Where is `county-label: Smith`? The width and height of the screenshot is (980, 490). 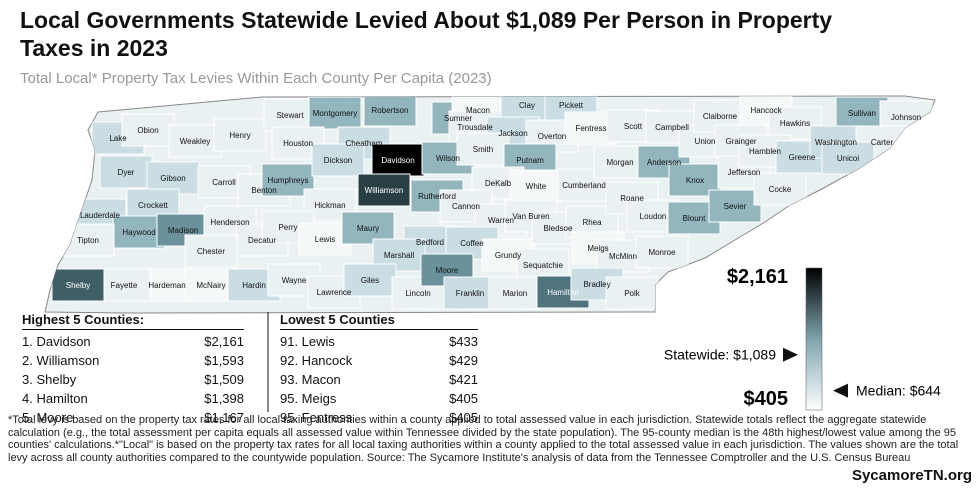
county-label: Smith is located at coordinates (483, 149).